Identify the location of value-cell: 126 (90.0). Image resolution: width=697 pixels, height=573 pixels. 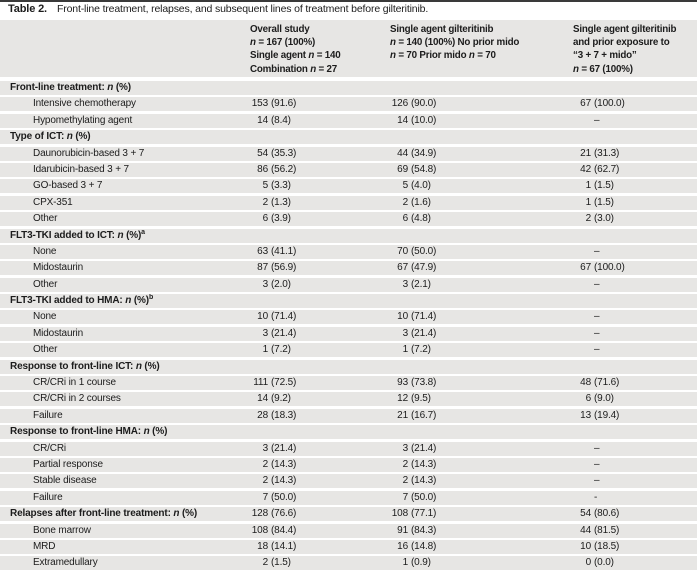
(414, 104).